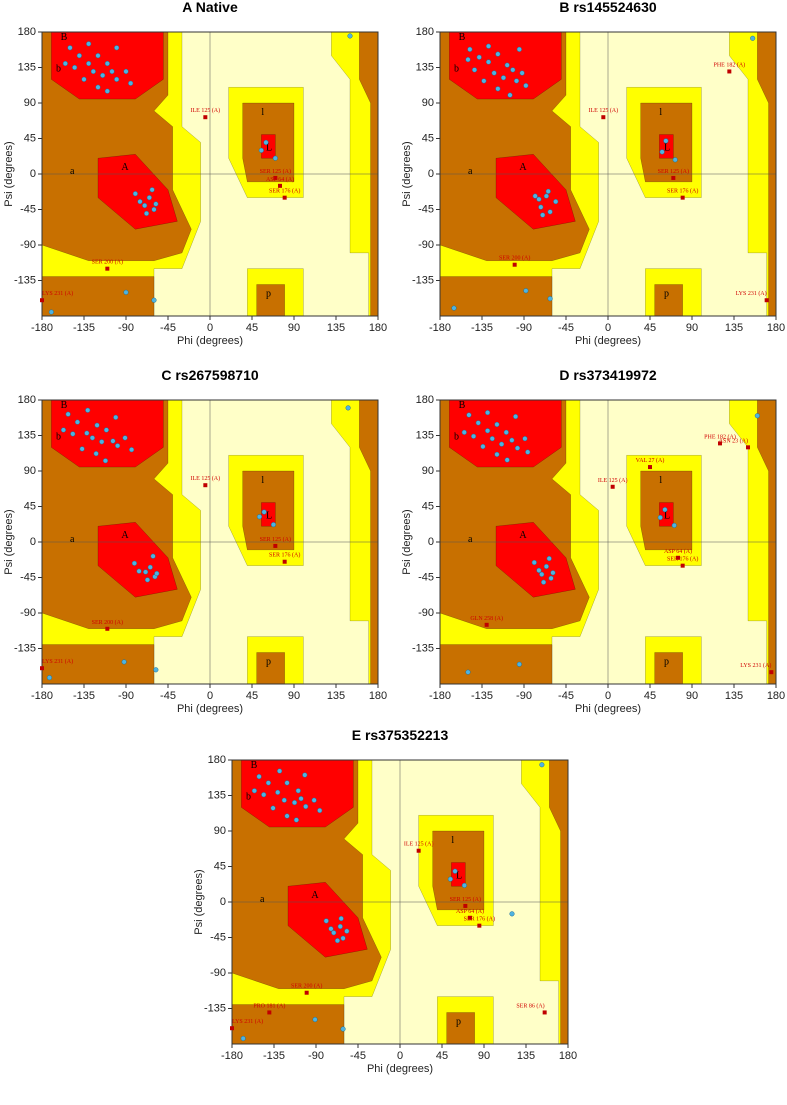  Describe the element at coordinates (210, 375) in the screenshot. I see `panel-title: C rs267598710` at that location.